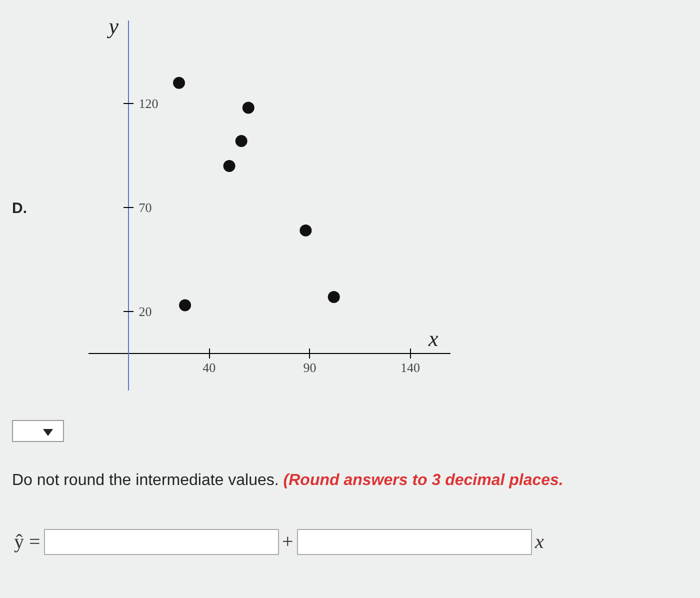  I want to click on text: ŷ =, so click(27, 541).